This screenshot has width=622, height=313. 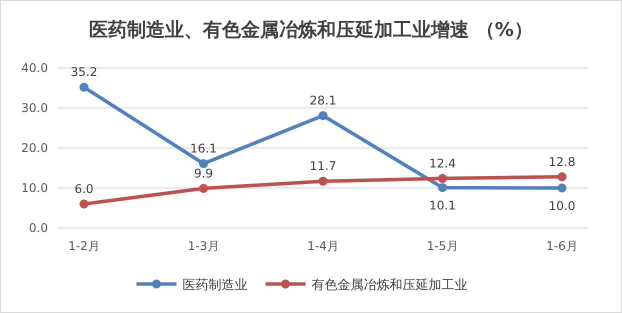 What do you see at coordinates (323, 101) in the screenshot?
I see `data-label: 28.1` at bounding box center [323, 101].